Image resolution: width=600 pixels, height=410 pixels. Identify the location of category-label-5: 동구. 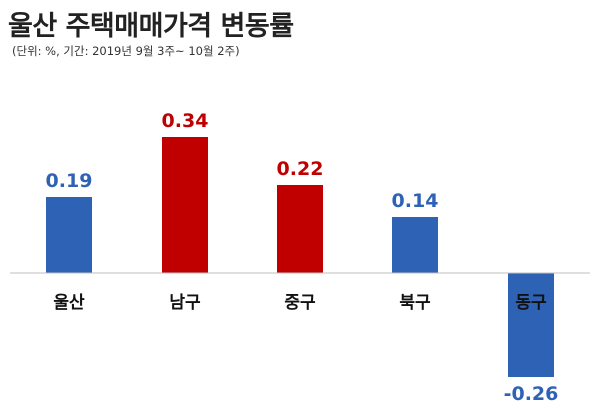
(531, 303).